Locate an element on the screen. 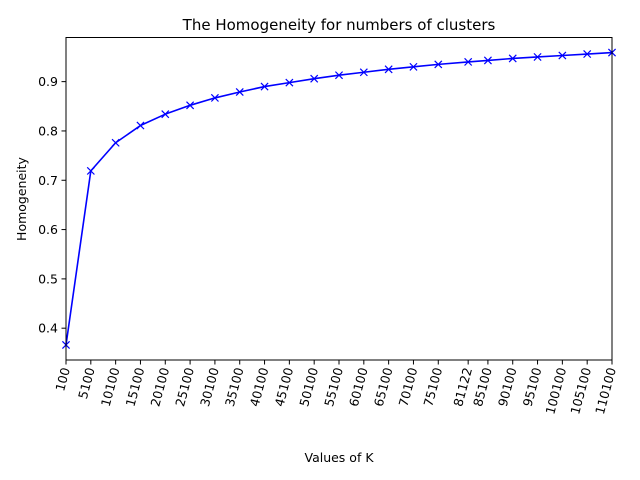 This screenshot has width=640, height=480. y-axis-title: Homogeneity is located at coordinates (21, 198).